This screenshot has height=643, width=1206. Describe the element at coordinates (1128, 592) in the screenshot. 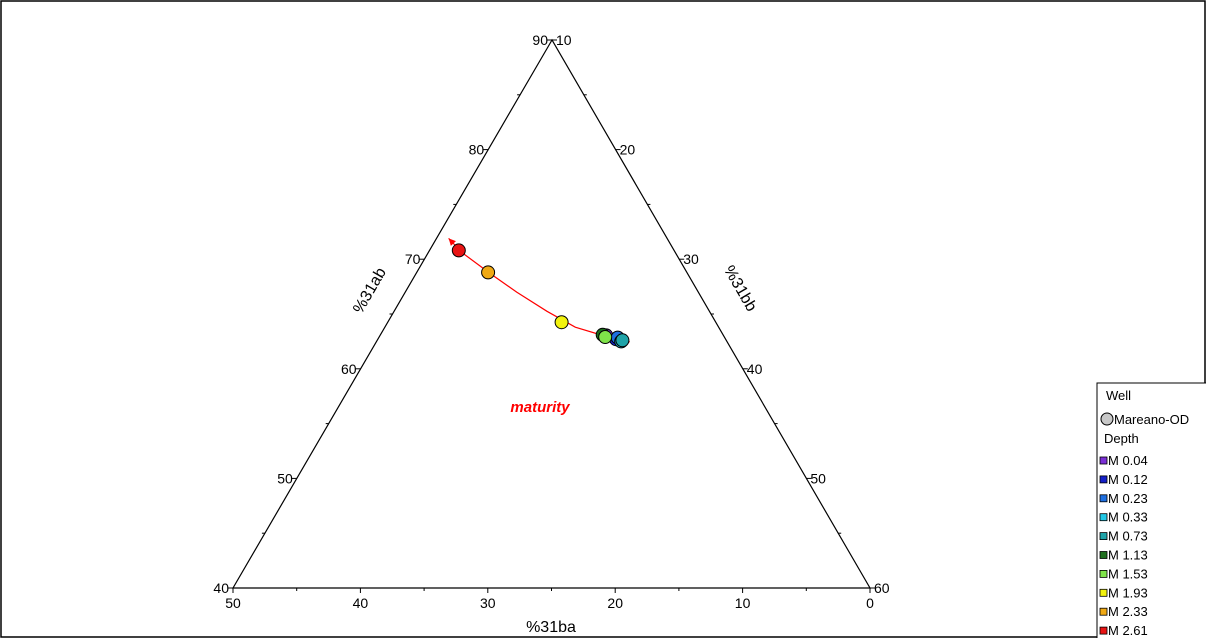

I see `legend-depth-label: M 1.93` at that location.